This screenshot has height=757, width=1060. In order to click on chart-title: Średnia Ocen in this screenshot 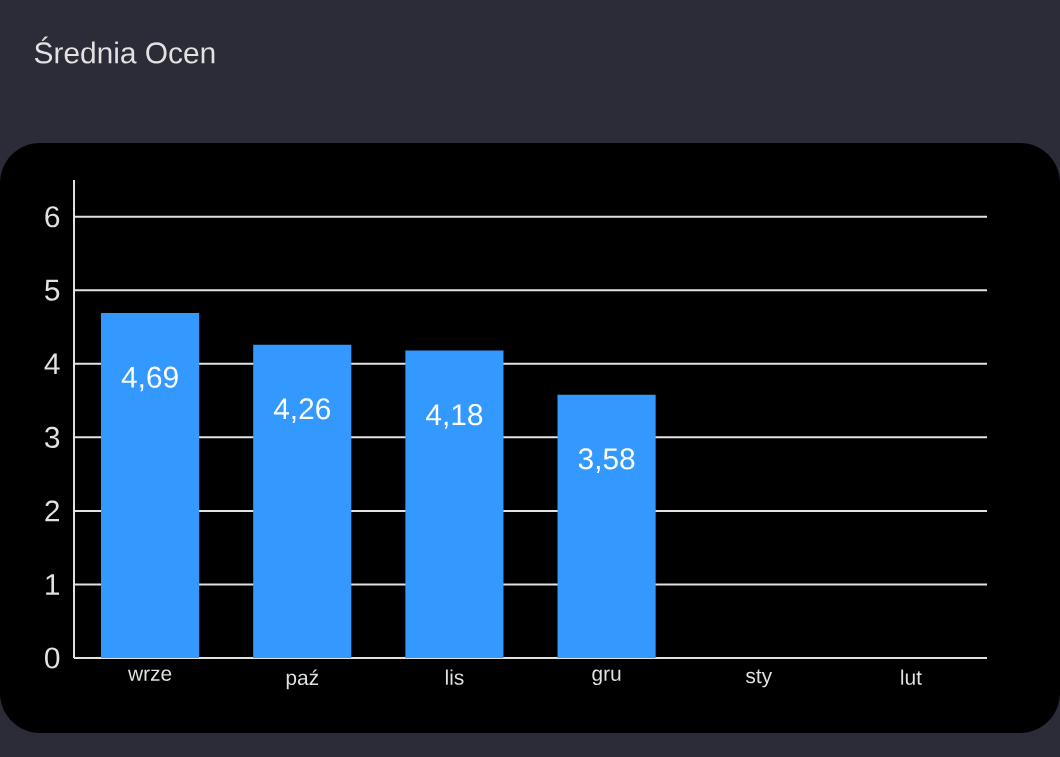, I will do `click(124, 50)`.